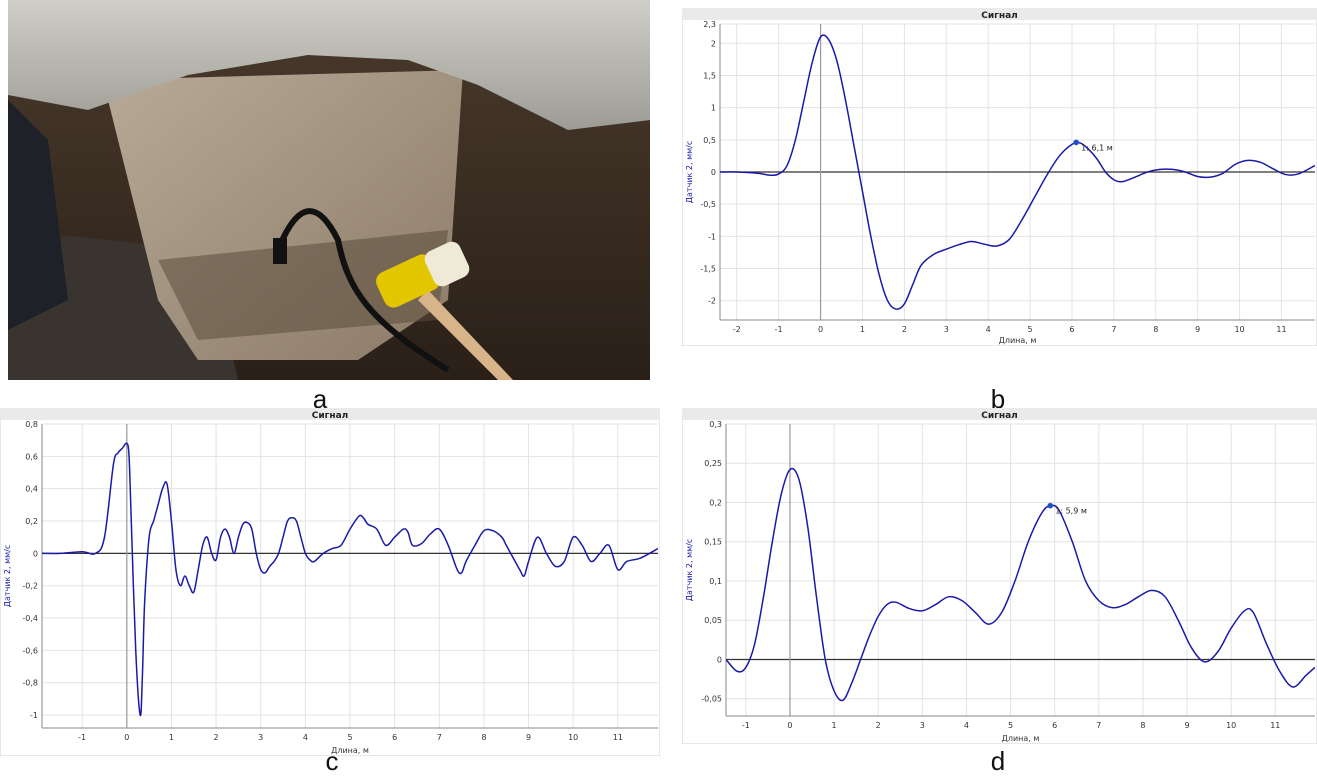 The image size is (1317, 778). What do you see at coordinates (332, 761) in the screenshot?
I see `caption-c: c` at bounding box center [332, 761].